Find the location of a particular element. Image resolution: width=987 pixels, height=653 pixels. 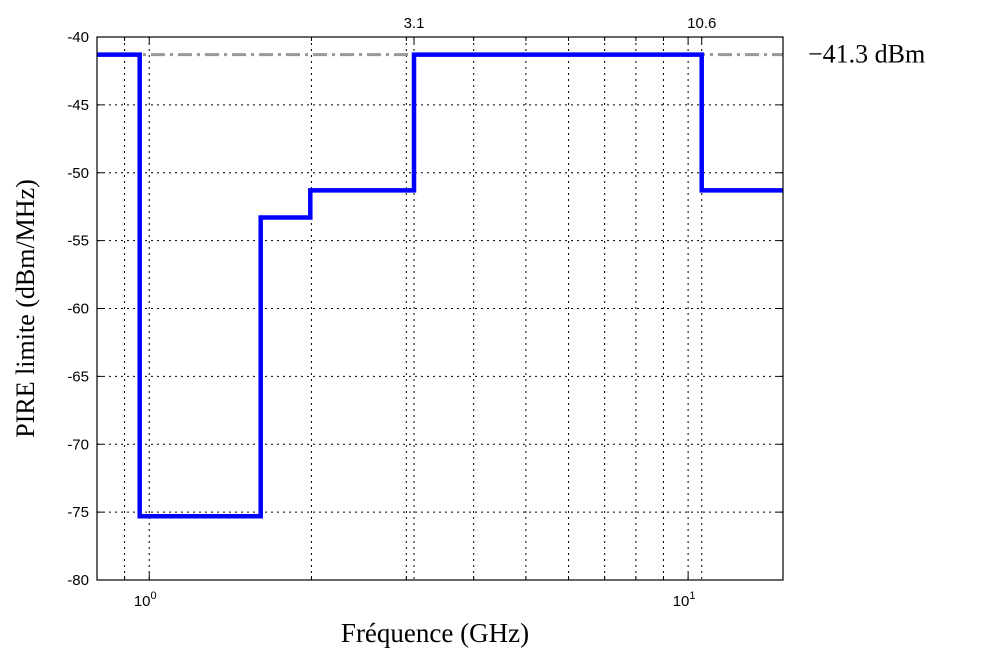

top-tick-label: 3.1 is located at coordinates (414, 23).